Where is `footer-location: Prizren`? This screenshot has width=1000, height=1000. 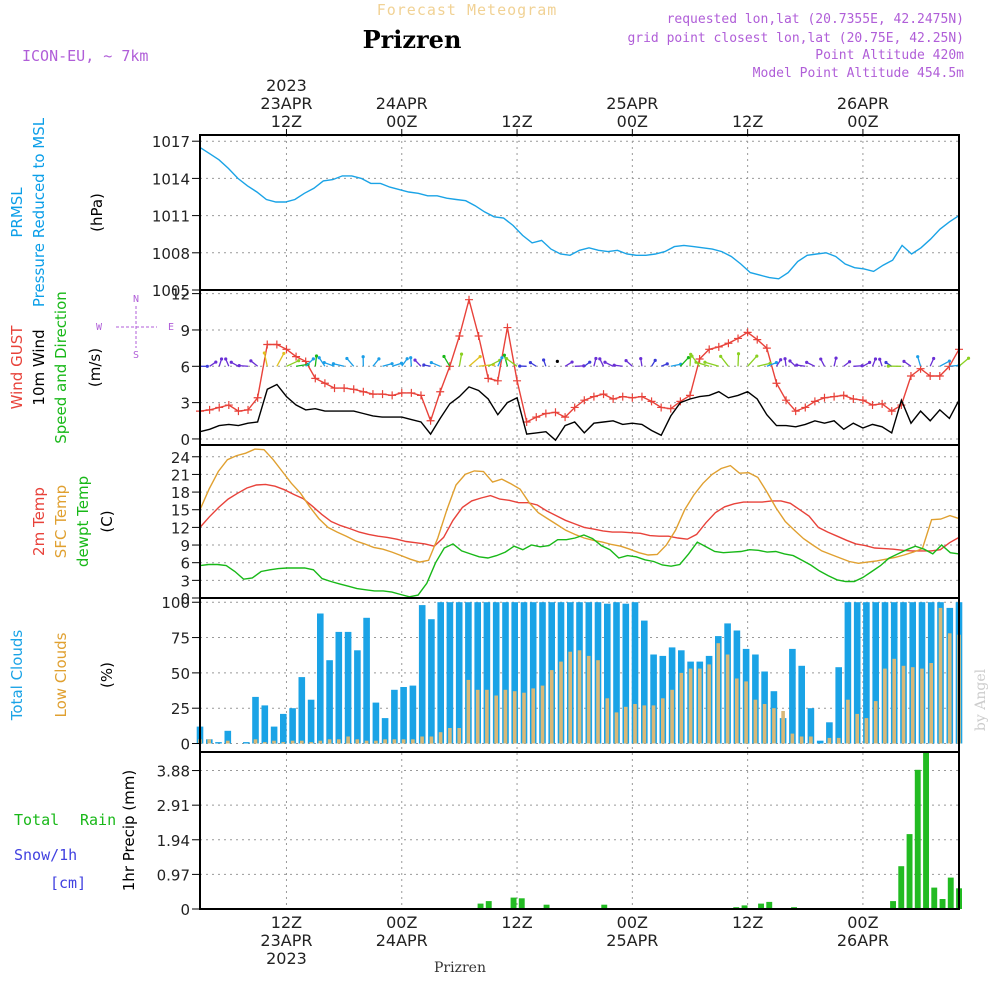 footer-location: Prizren is located at coordinates (460, 968).